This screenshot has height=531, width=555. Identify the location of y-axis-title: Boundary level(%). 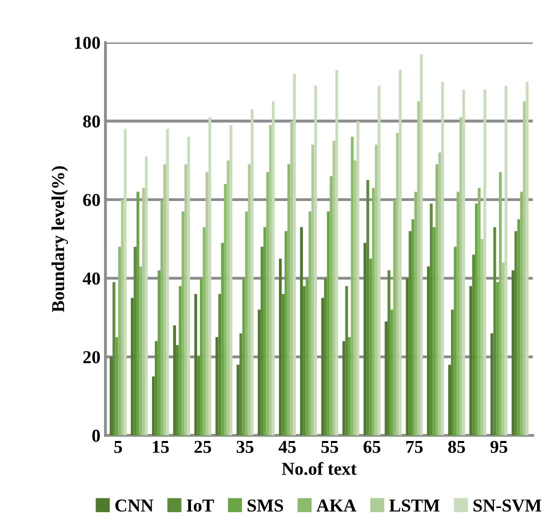
(60, 239).